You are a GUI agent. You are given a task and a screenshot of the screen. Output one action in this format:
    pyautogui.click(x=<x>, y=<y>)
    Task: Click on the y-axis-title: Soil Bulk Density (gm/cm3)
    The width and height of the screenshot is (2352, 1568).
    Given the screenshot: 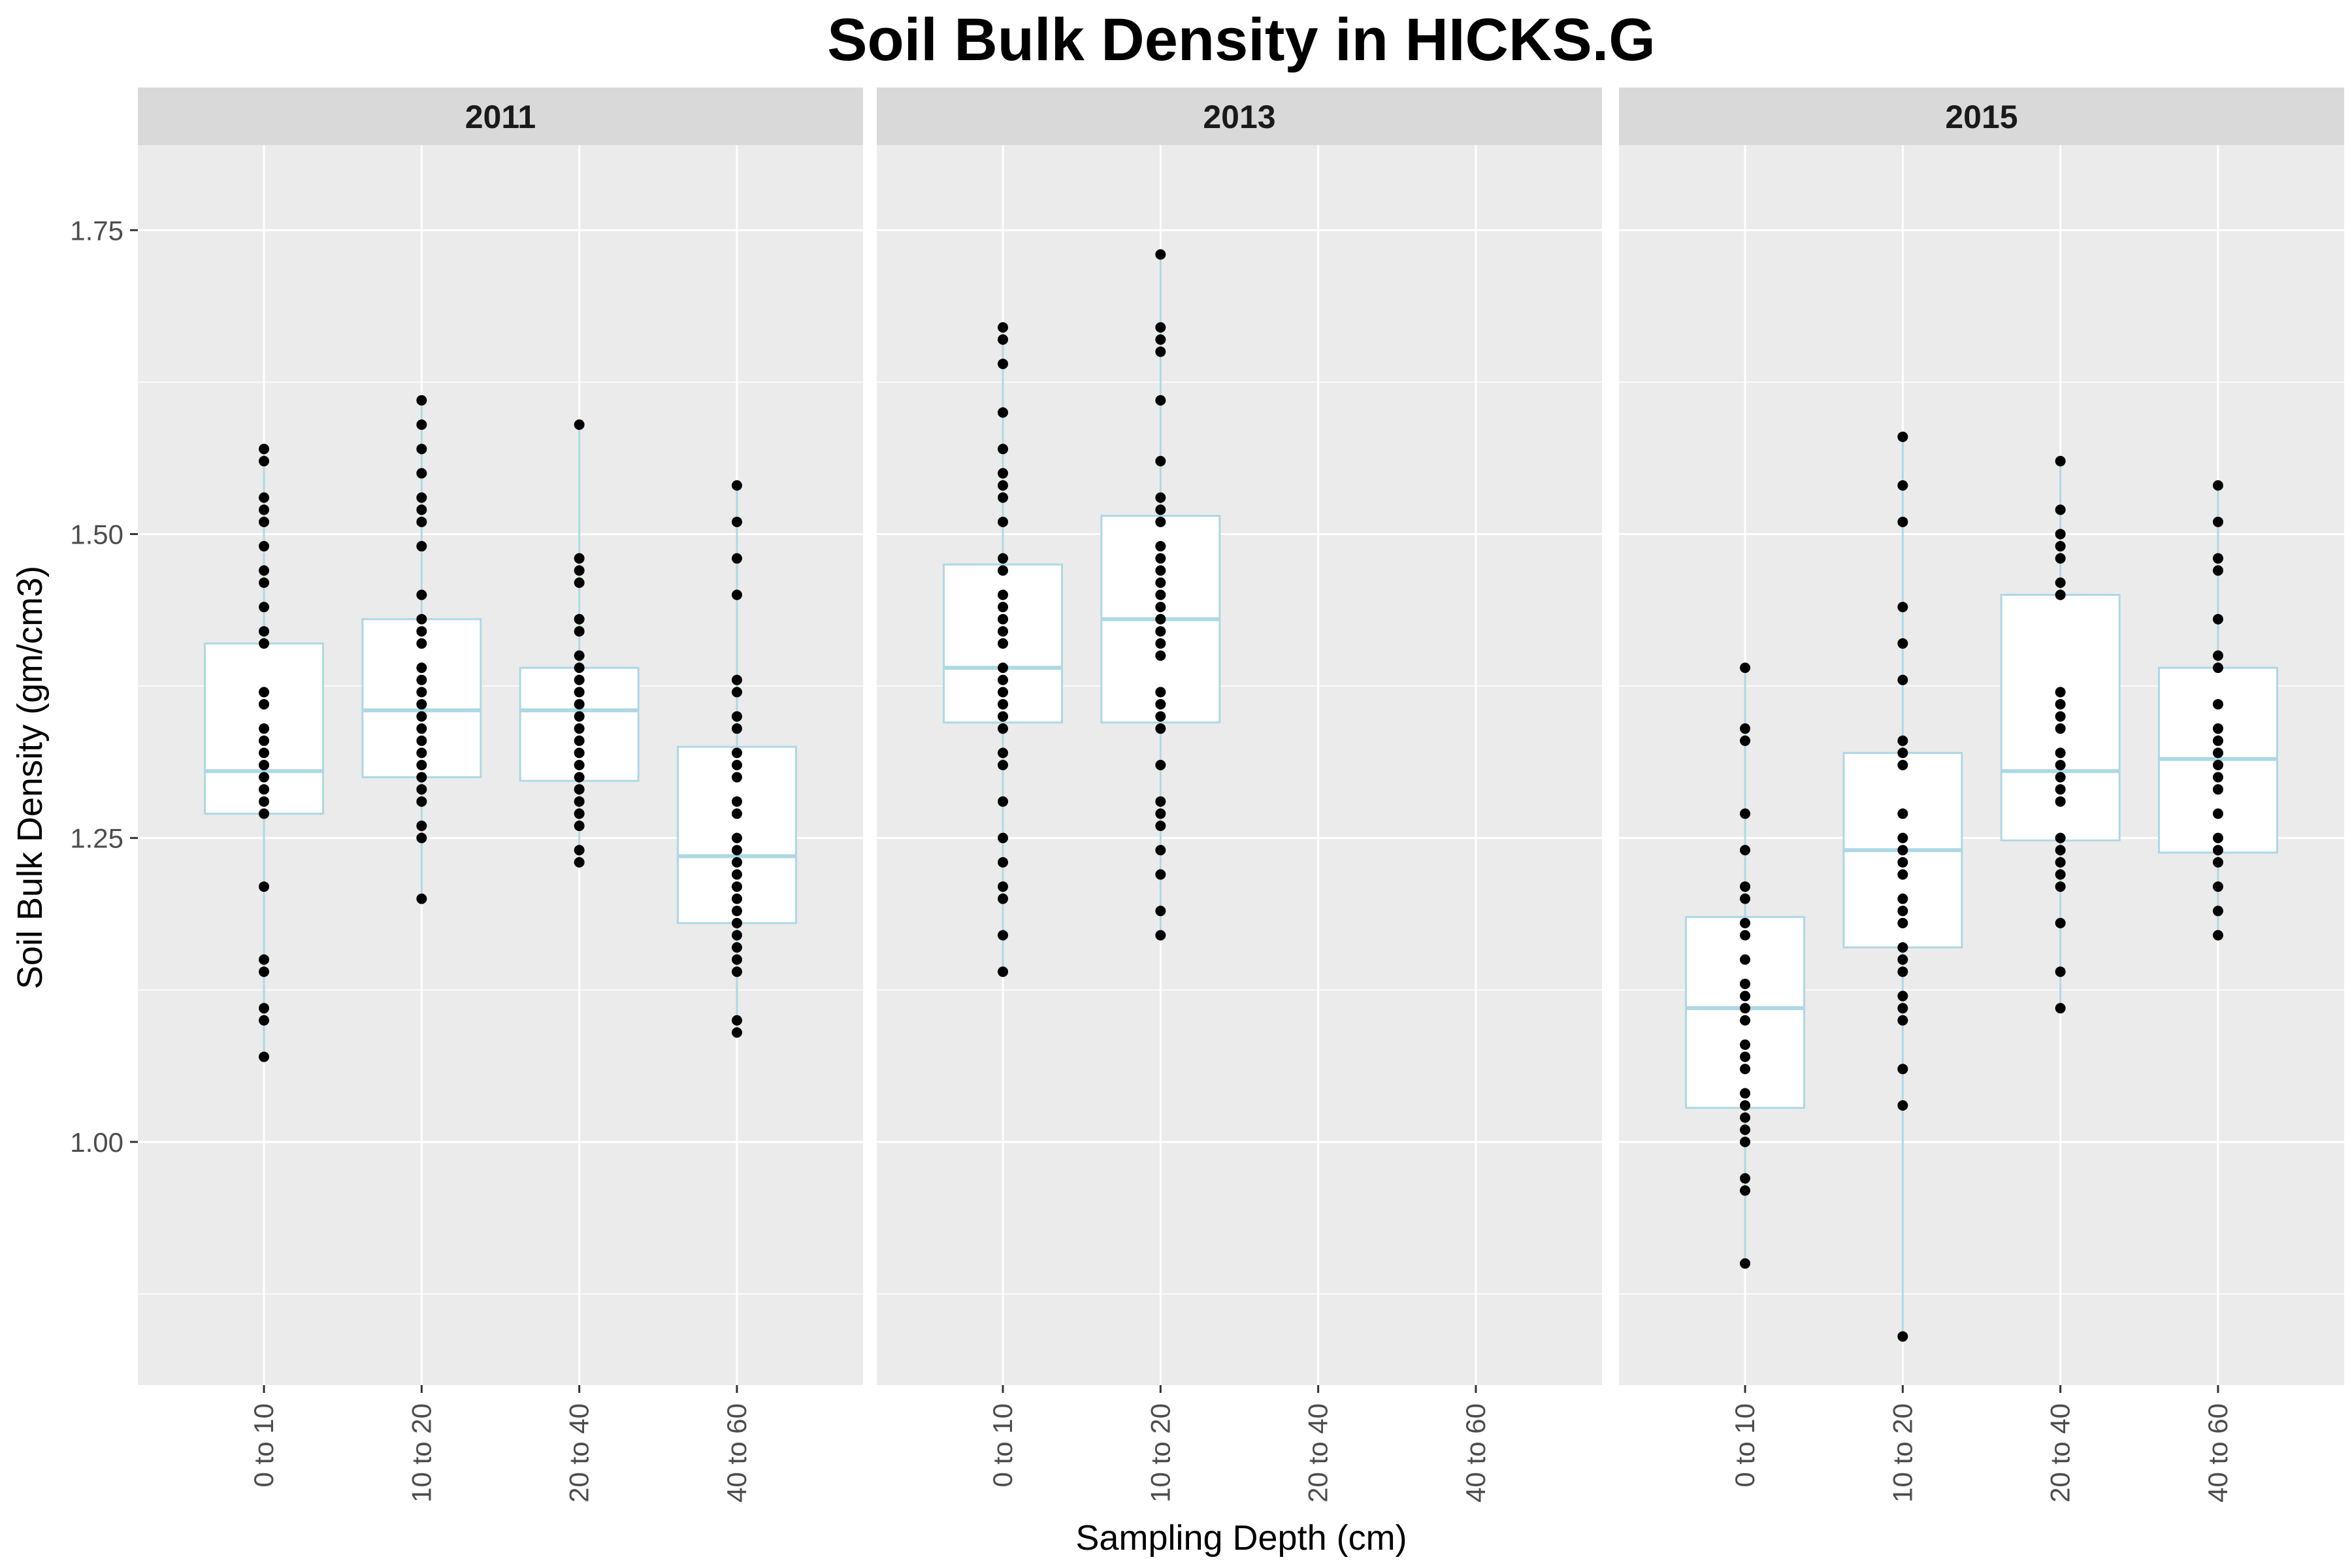 What is the action you would take?
    pyautogui.click(x=30, y=777)
    